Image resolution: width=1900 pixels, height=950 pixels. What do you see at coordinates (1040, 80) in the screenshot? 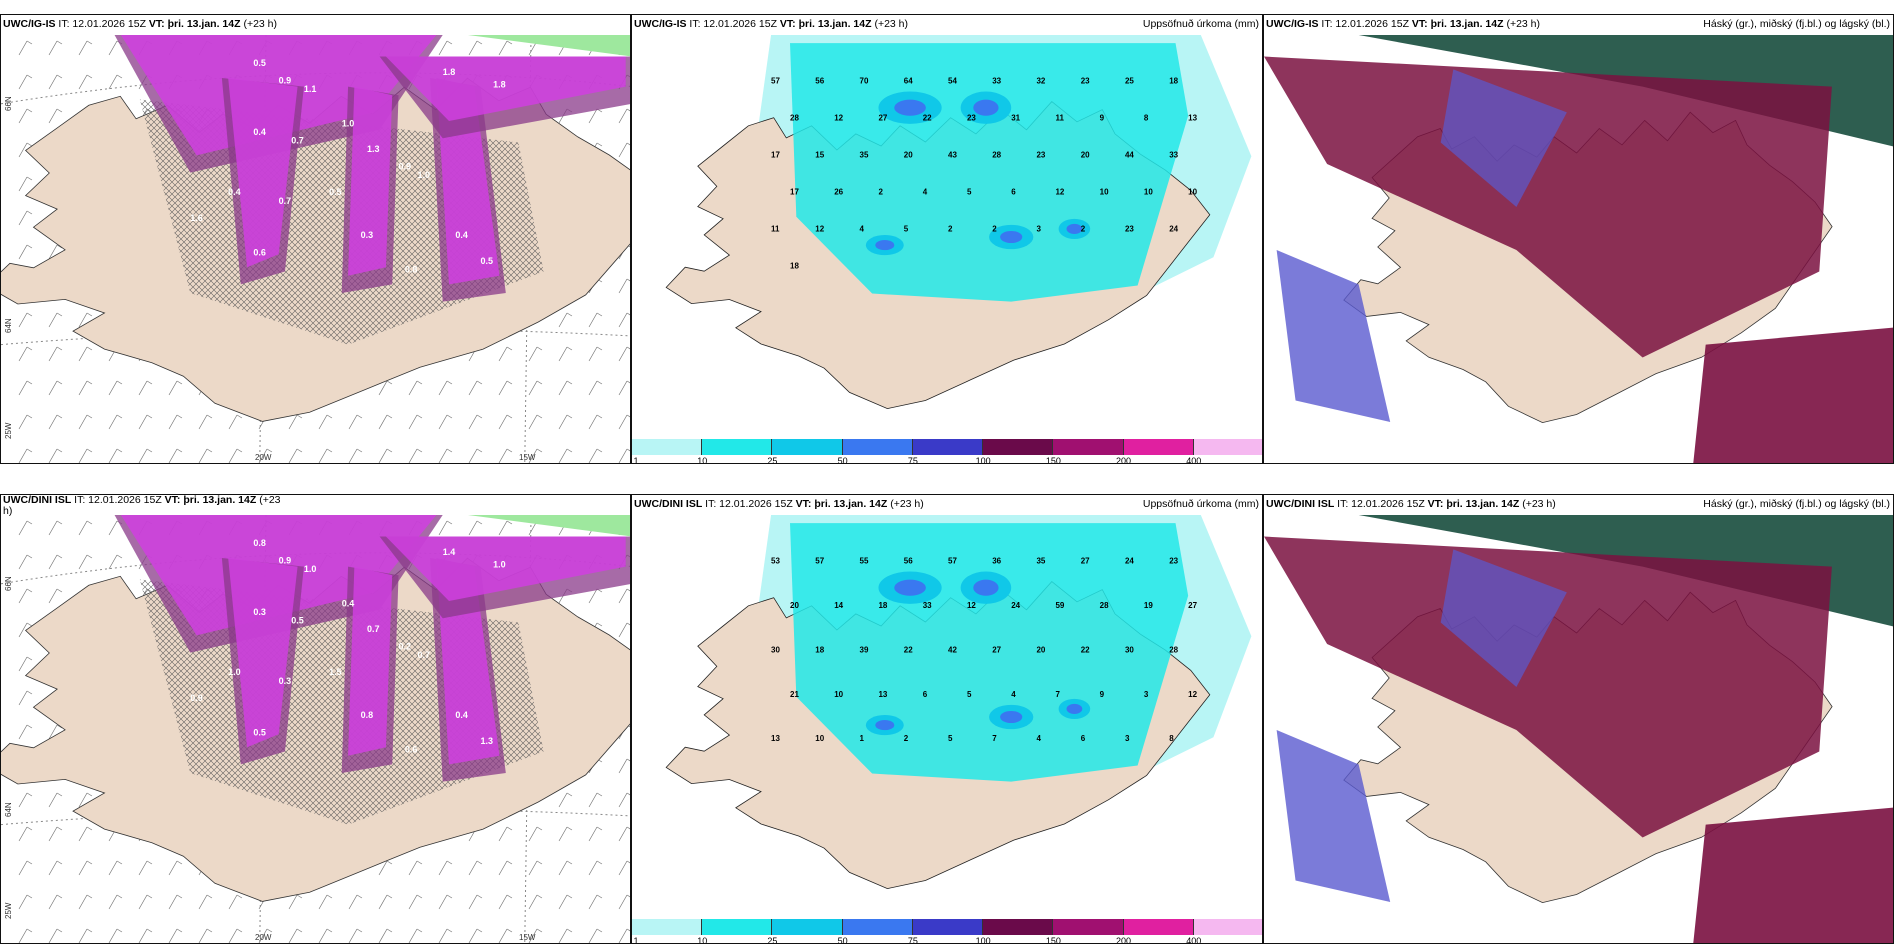
I see `precip-value-label: 32` at bounding box center [1040, 80].